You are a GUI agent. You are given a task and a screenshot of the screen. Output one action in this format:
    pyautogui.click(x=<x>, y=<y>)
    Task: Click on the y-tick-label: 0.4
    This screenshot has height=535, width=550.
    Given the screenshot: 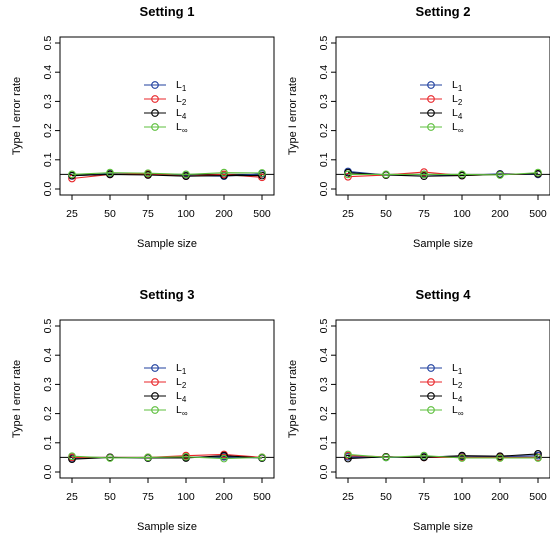 What is the action you would take?
    pyautogui.click(x=48, y=72)
    